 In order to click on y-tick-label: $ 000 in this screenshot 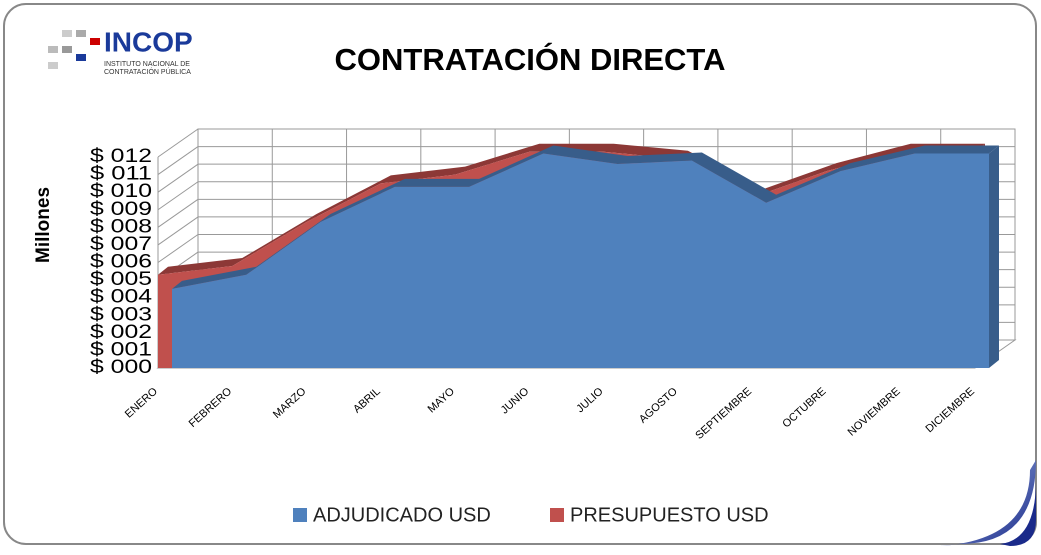, I will do `click(121, 367)`.